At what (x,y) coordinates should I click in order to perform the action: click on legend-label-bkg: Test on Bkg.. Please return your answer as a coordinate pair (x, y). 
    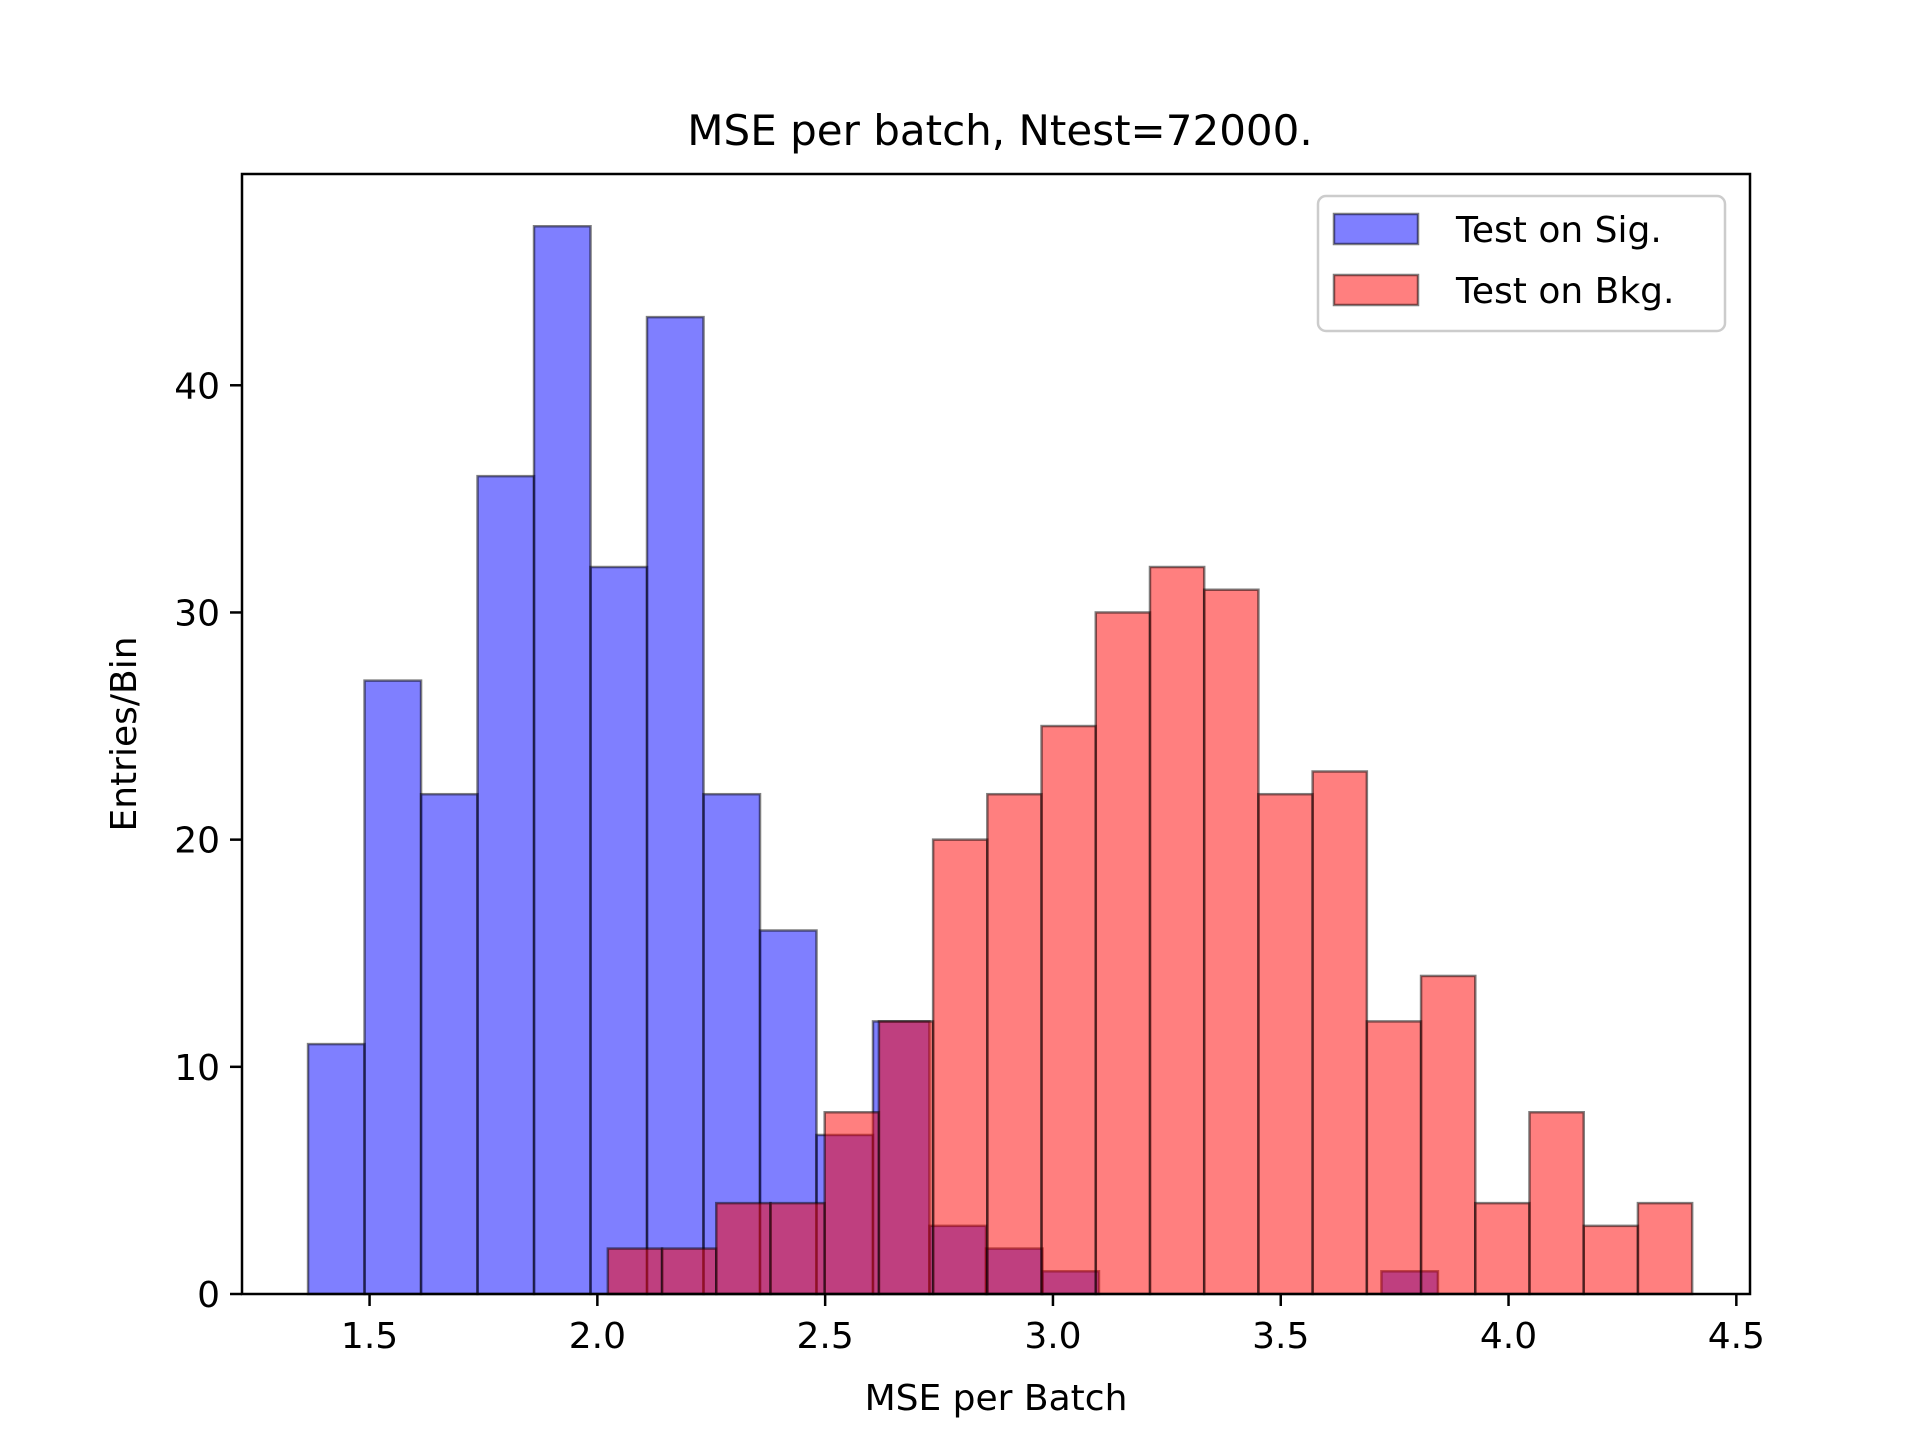
    Looking at the image, I should click on (1564, 291).